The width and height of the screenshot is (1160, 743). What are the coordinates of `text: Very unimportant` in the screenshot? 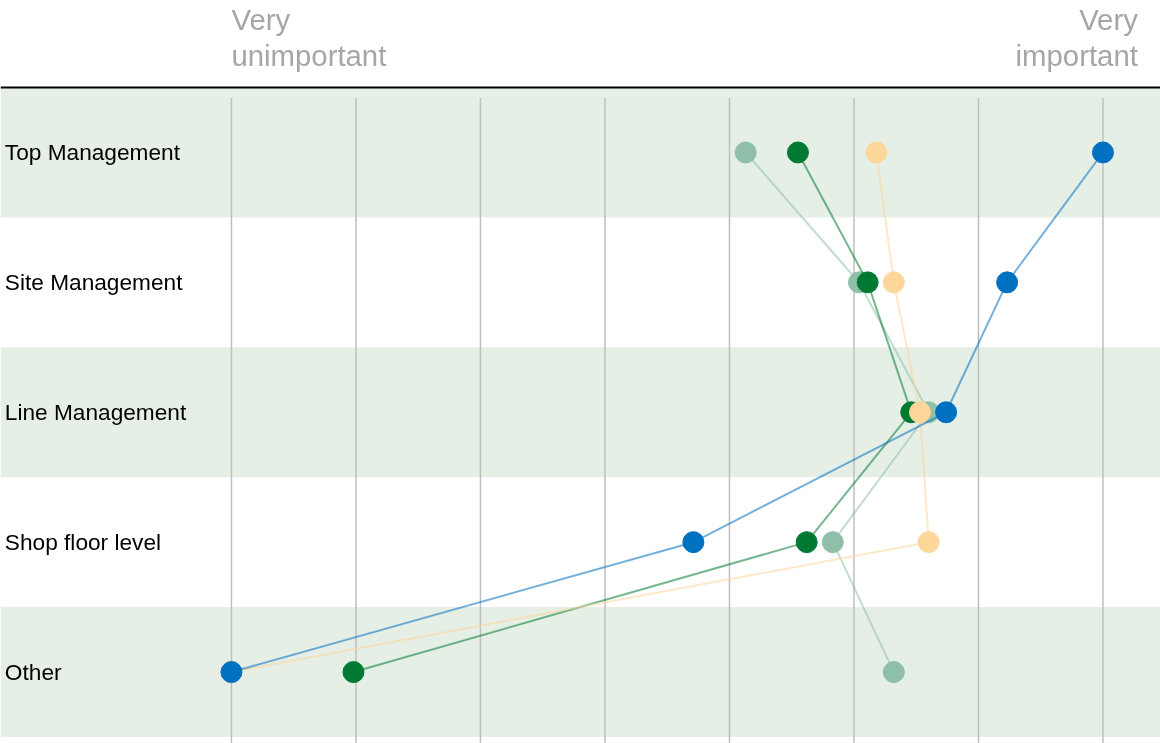 It's located at (309, 37).